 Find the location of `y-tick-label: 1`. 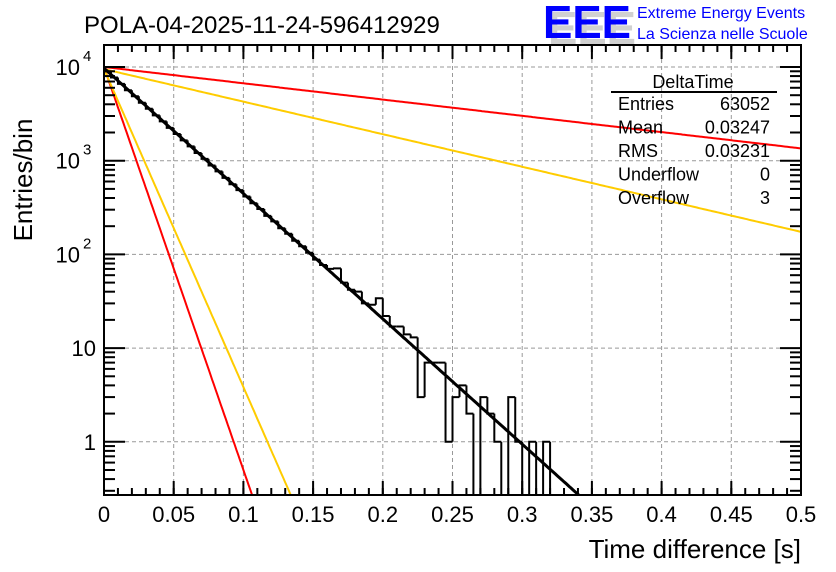

y-tick-label: 1 is located at coordinates (90, 442).